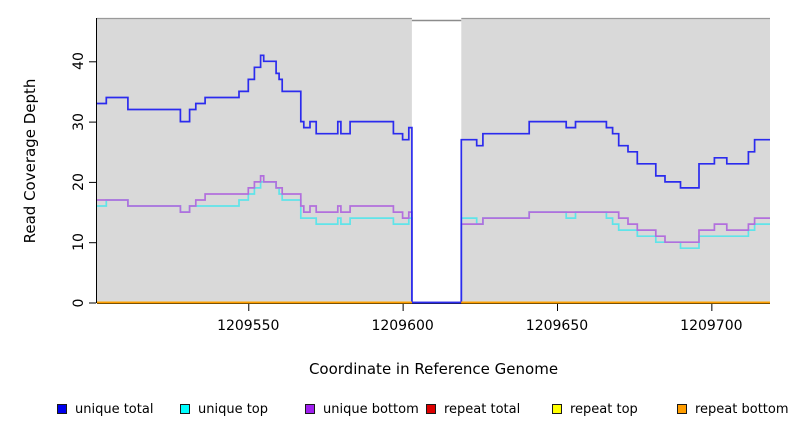  I want to click on repeat-total-swatch-icon, so click(431, 409).